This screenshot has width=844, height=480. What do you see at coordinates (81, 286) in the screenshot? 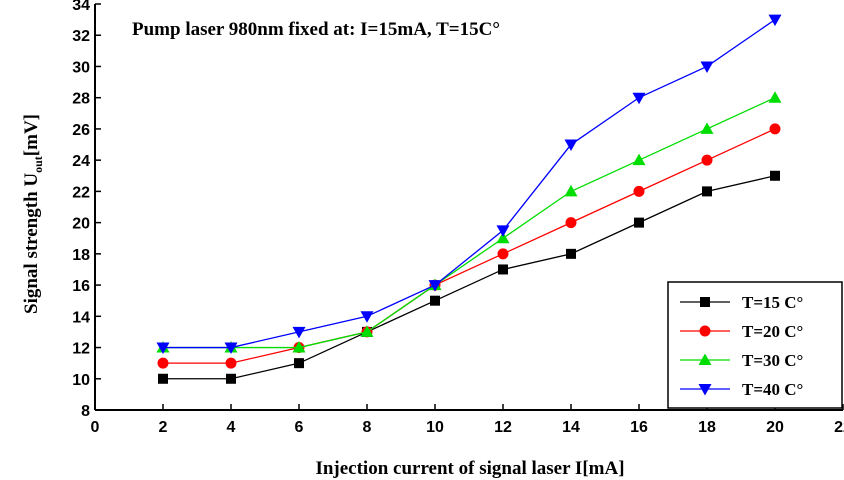
I see `y-tick-label: 16` at bounding box center [81, 286].